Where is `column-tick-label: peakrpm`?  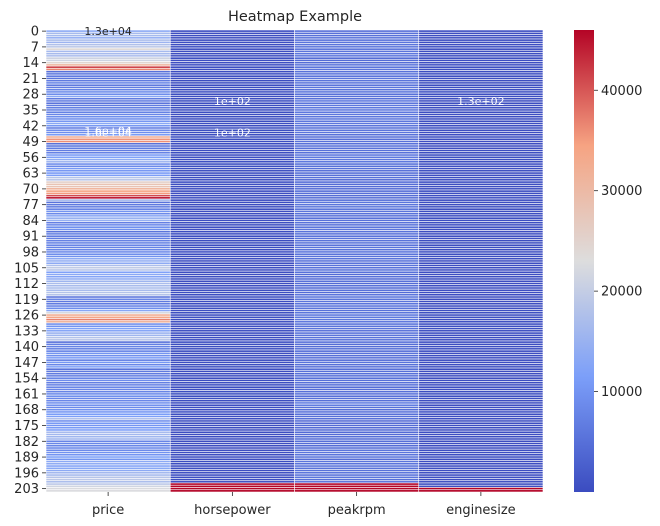
column-tick-label: peakrpm is located at coordinates (357, 510).